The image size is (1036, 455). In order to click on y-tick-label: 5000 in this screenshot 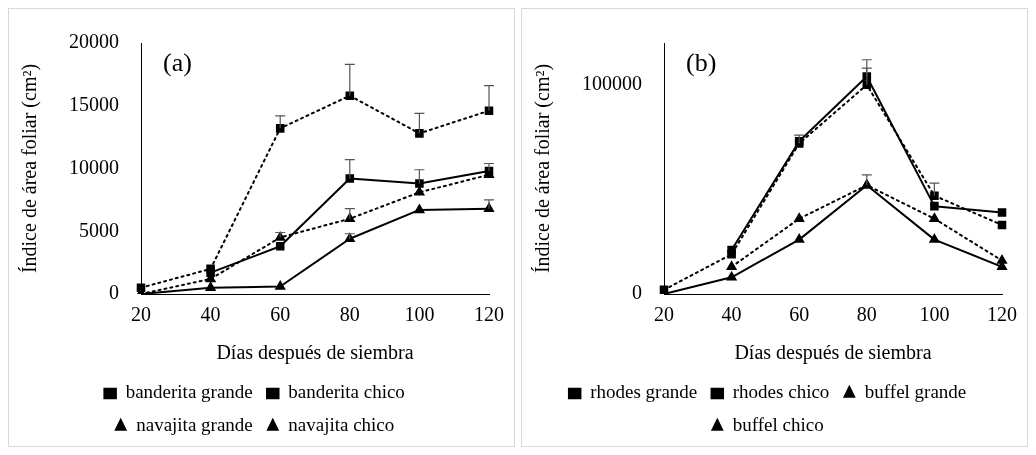, I will do `click(99, 229)`.